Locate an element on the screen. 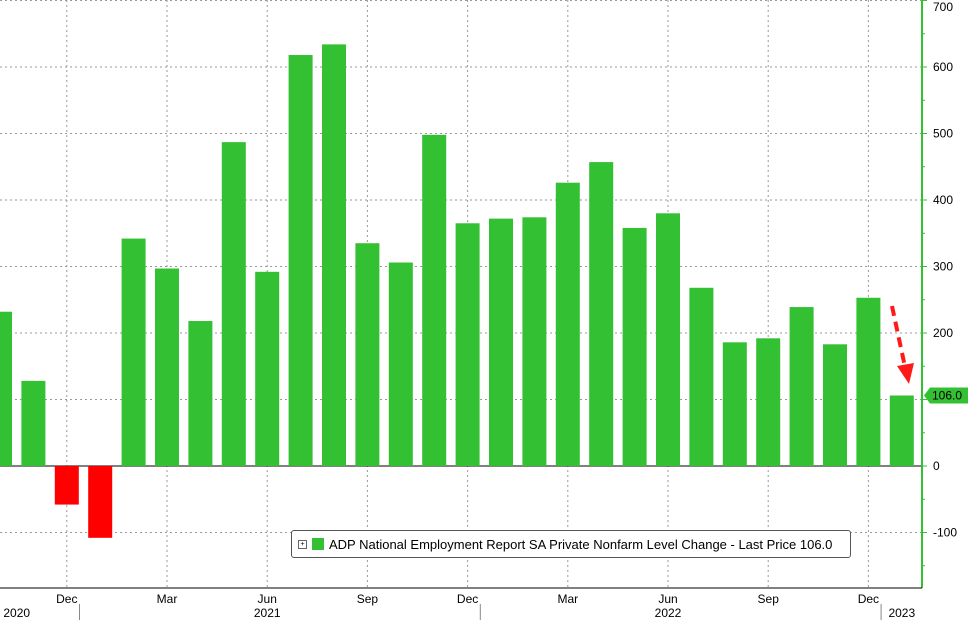  y-tick-label: 500 is located at coordinates (943, 134).